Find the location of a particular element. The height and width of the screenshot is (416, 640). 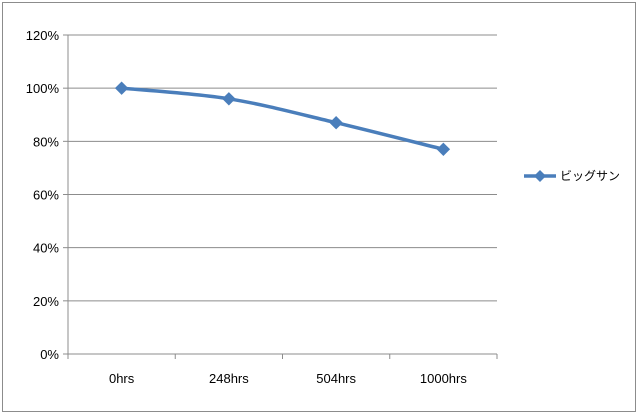

x-tick-label: 248hrs is located at coordinates (229, 378).